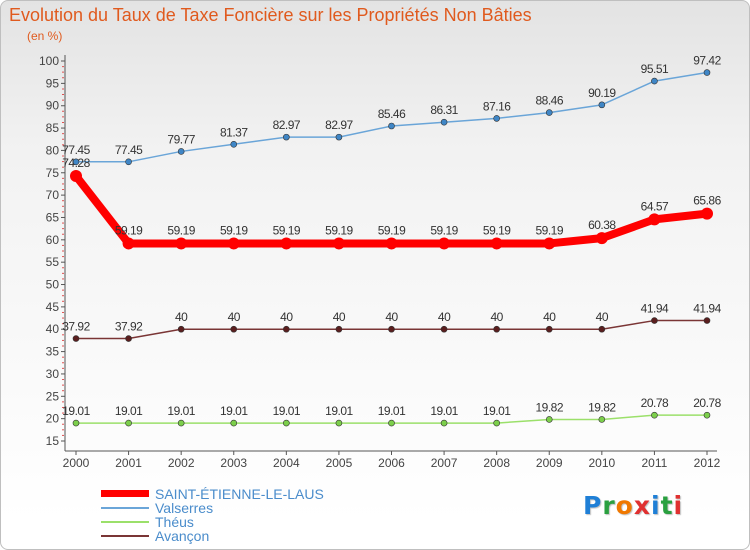 This screenshot has width=750, height=550. Describe the element at coordinates (549, 101) in the screenshot. I see `data-label: 88.46` at that location.